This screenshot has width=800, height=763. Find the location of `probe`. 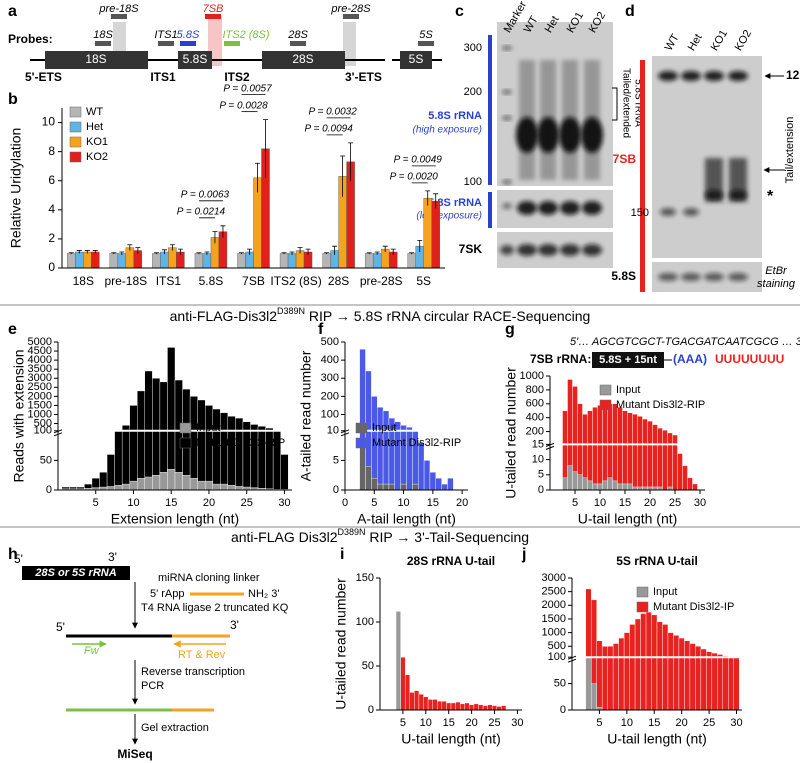

probe is located at coordinates (351, 16).